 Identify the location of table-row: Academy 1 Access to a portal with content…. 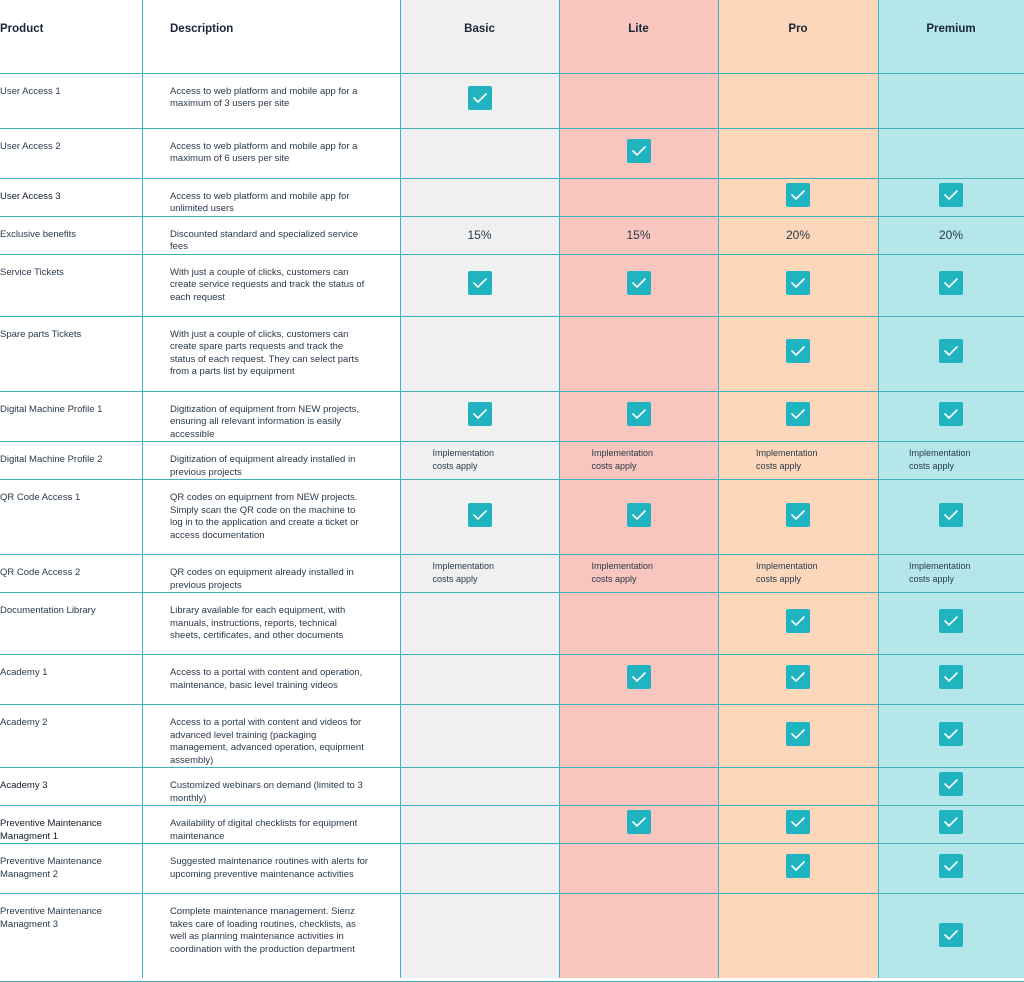
(512, 680).